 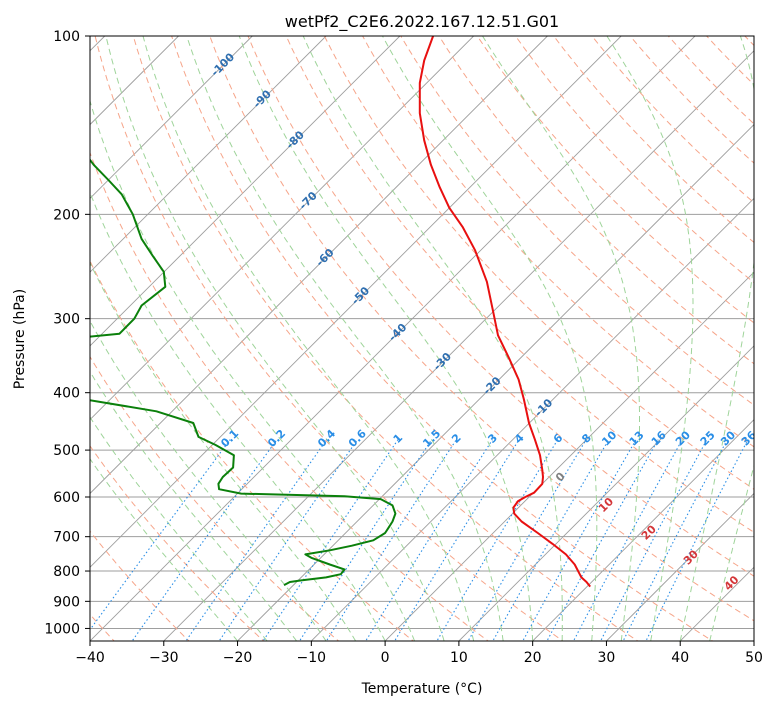 I want to click on x-tick-label: 30, so click(x=607, y=658).